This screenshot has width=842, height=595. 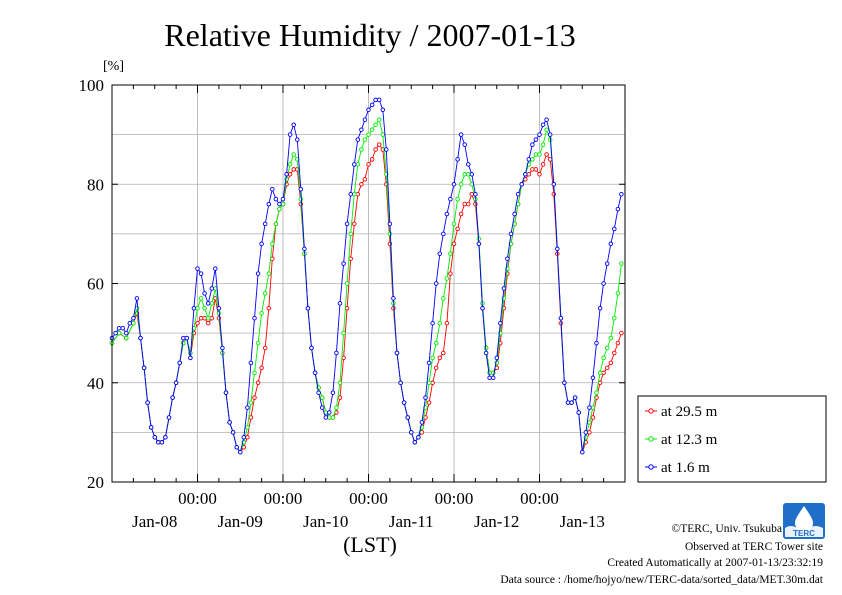 I want to click on y-tick-label: 80, so click(x=95, y=184).